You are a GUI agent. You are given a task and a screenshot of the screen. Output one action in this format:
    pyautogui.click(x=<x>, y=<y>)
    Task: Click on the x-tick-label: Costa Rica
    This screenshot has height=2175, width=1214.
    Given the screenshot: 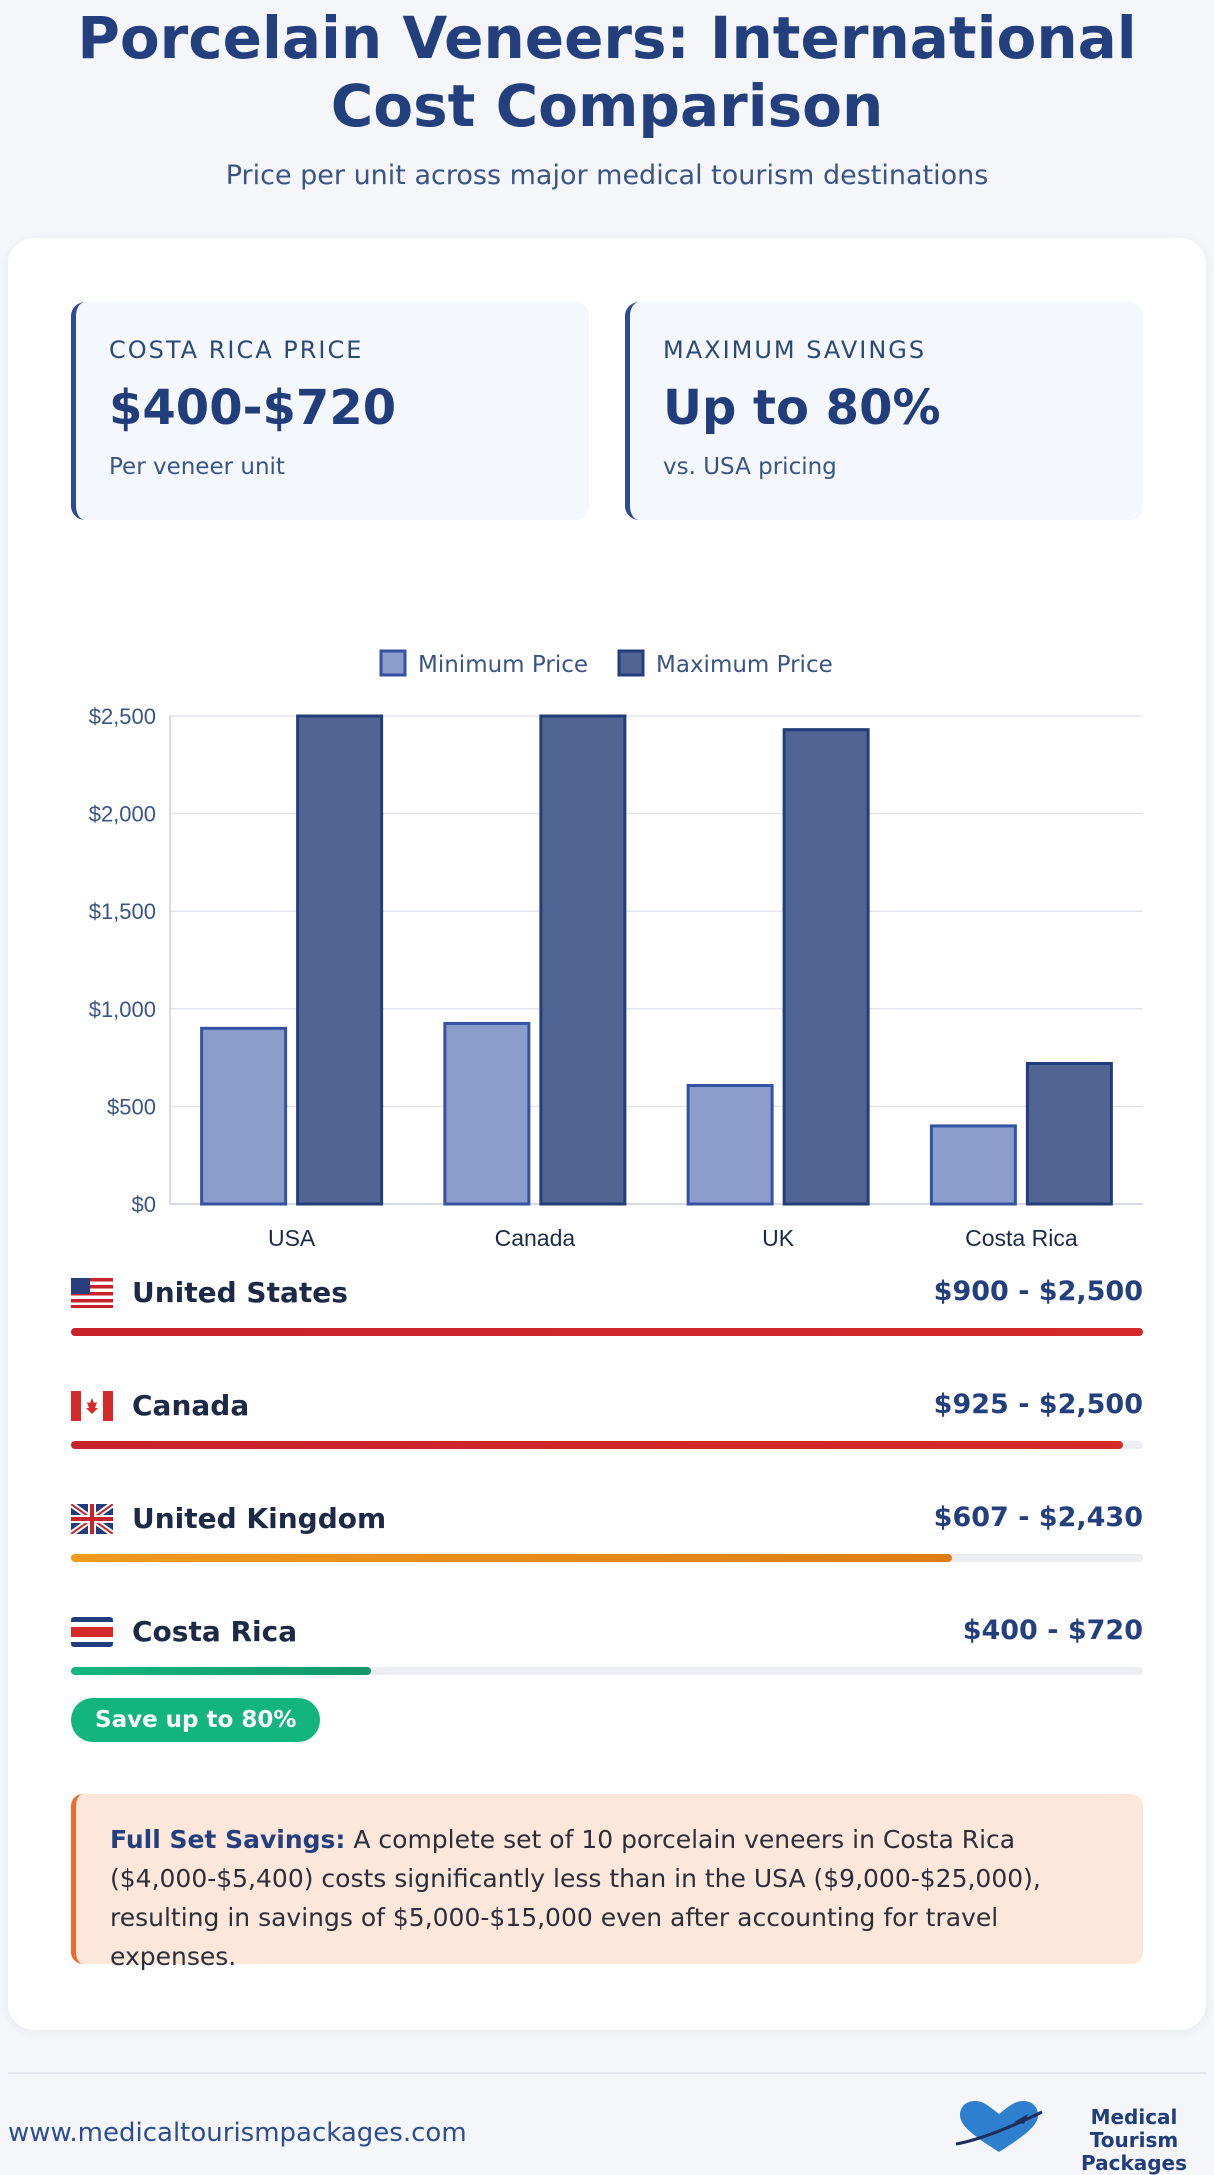 What is the action you would take?
    pyautogui.click(x=1021, y=1238)
    